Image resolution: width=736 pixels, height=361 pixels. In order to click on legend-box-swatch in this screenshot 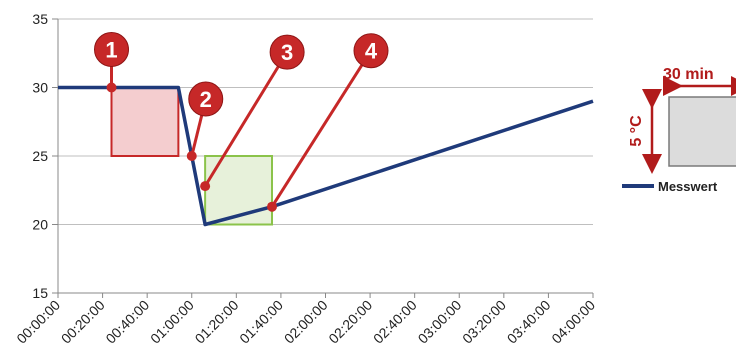, I will do `click(702, 131)`.